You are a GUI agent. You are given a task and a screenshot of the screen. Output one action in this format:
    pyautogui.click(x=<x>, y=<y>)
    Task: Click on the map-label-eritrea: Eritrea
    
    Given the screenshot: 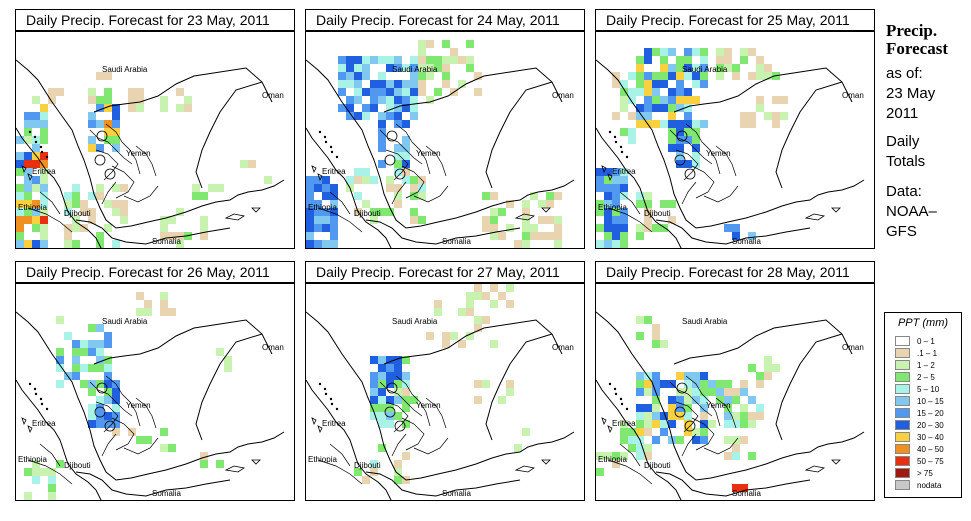 What is the action you would take?
    pyautogui.click(x=44, y=423)
    